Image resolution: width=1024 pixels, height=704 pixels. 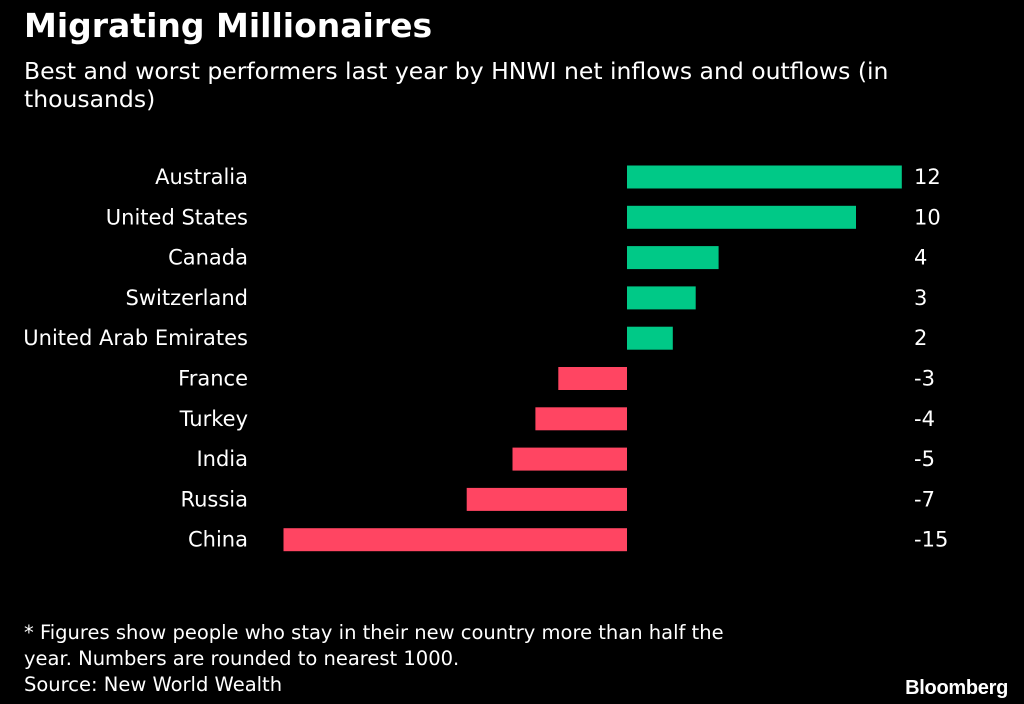 What do you see at coordinates (927, 177) in the screenshot?
I see `value-label: 12` at bounding box center [927, 177].